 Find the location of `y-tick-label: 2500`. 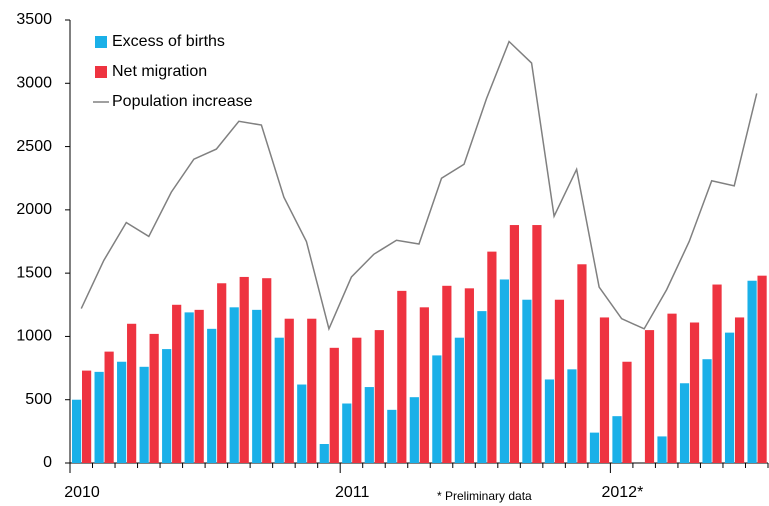

y-tick-label: 2500 is located at coordinates (34, 146).